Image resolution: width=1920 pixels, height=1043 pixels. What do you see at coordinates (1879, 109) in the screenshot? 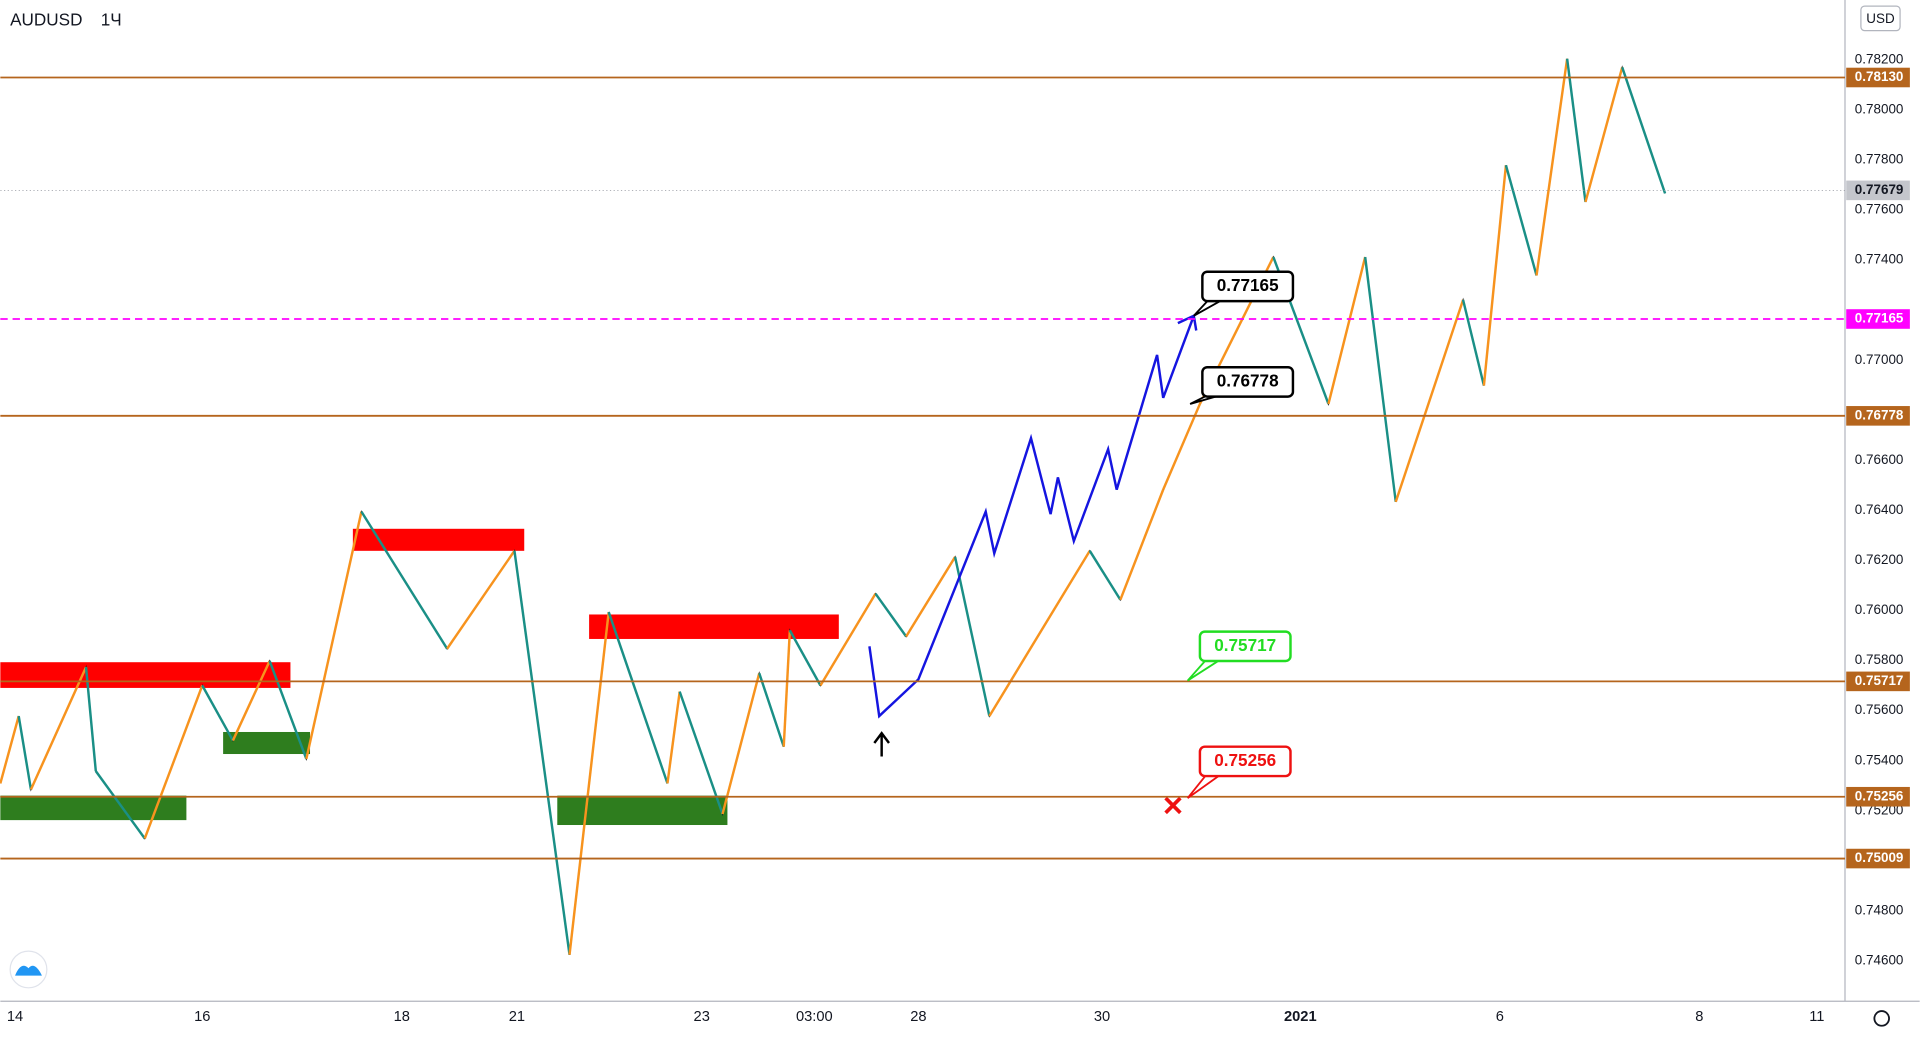
I see `price-tick-label: 0.78000` at bounding box center [1879, 109].